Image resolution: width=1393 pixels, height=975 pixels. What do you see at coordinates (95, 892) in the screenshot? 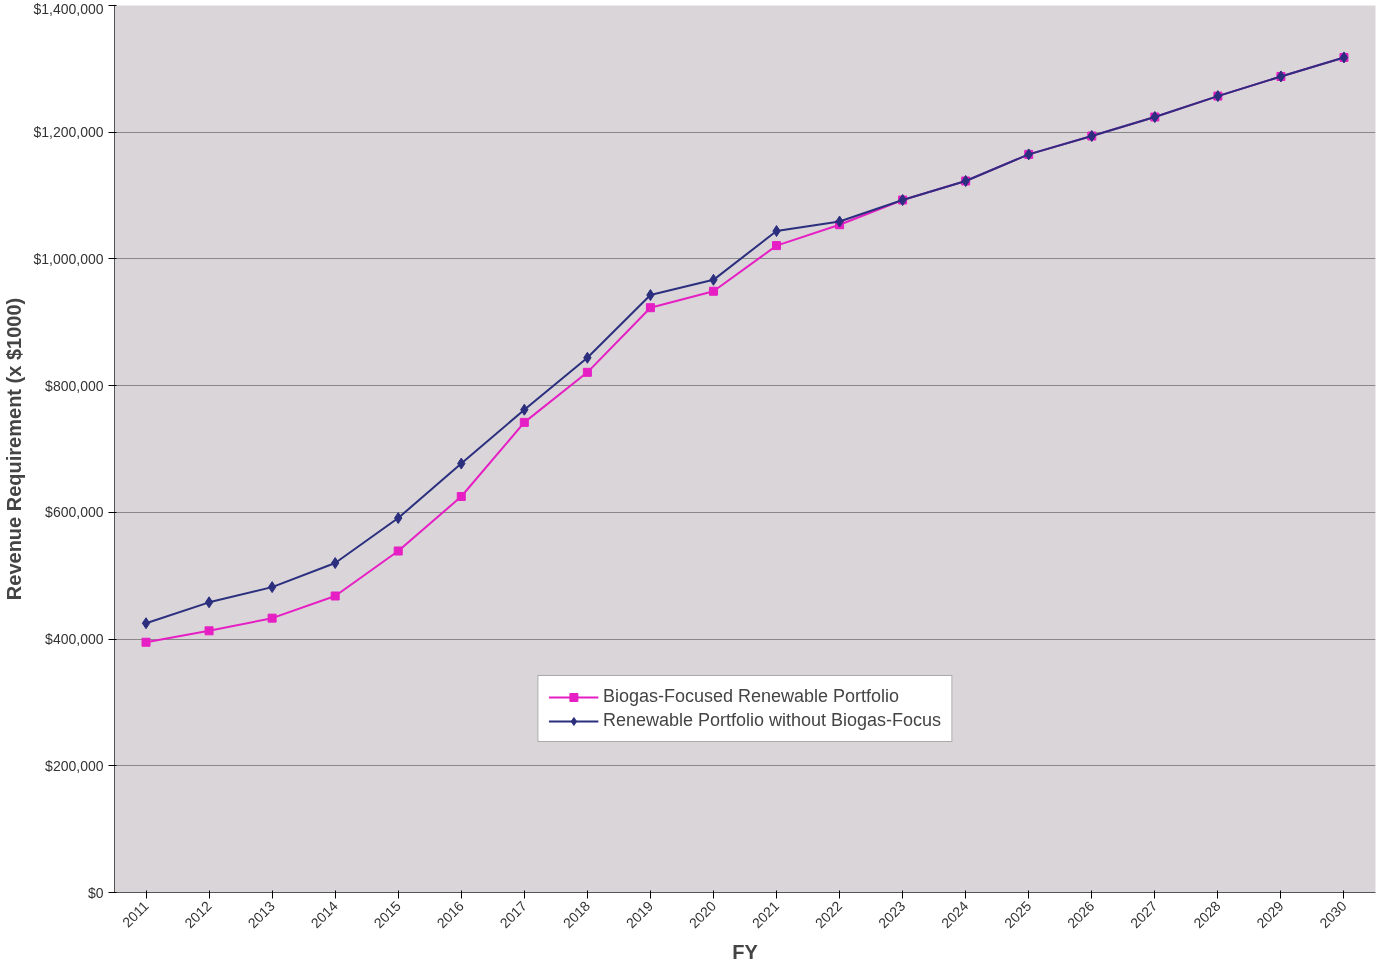
I see `y-tick-label: $0` at bounding box center [95, 892].